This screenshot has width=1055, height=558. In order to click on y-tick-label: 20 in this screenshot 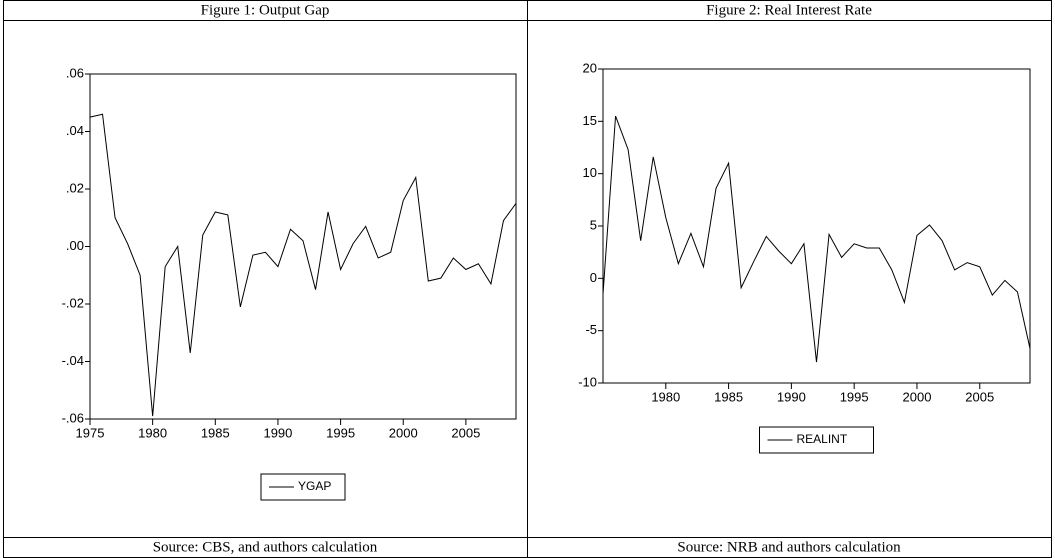, I will do `click(590, 67)`.